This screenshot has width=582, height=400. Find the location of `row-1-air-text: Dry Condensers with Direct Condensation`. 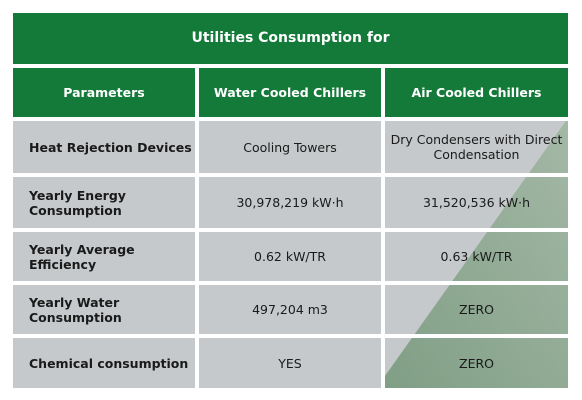

row-1-air-text: Dry Condensers with Direct Condensation is located at coordinates (476, 147).